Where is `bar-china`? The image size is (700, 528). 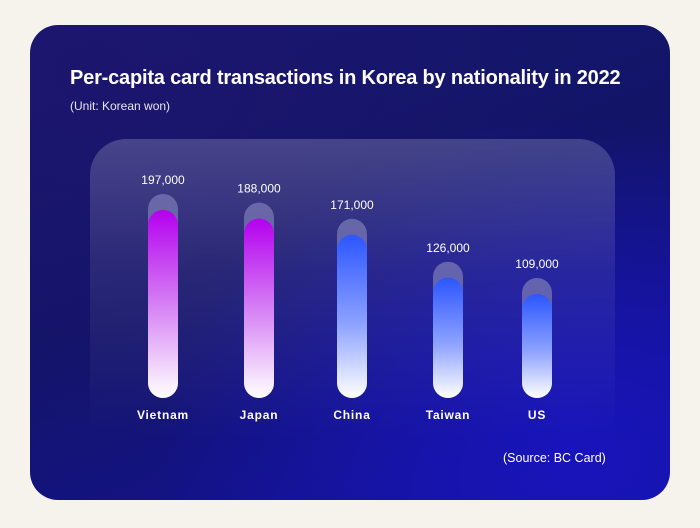
bar-china is located at coordinates (352, 316).